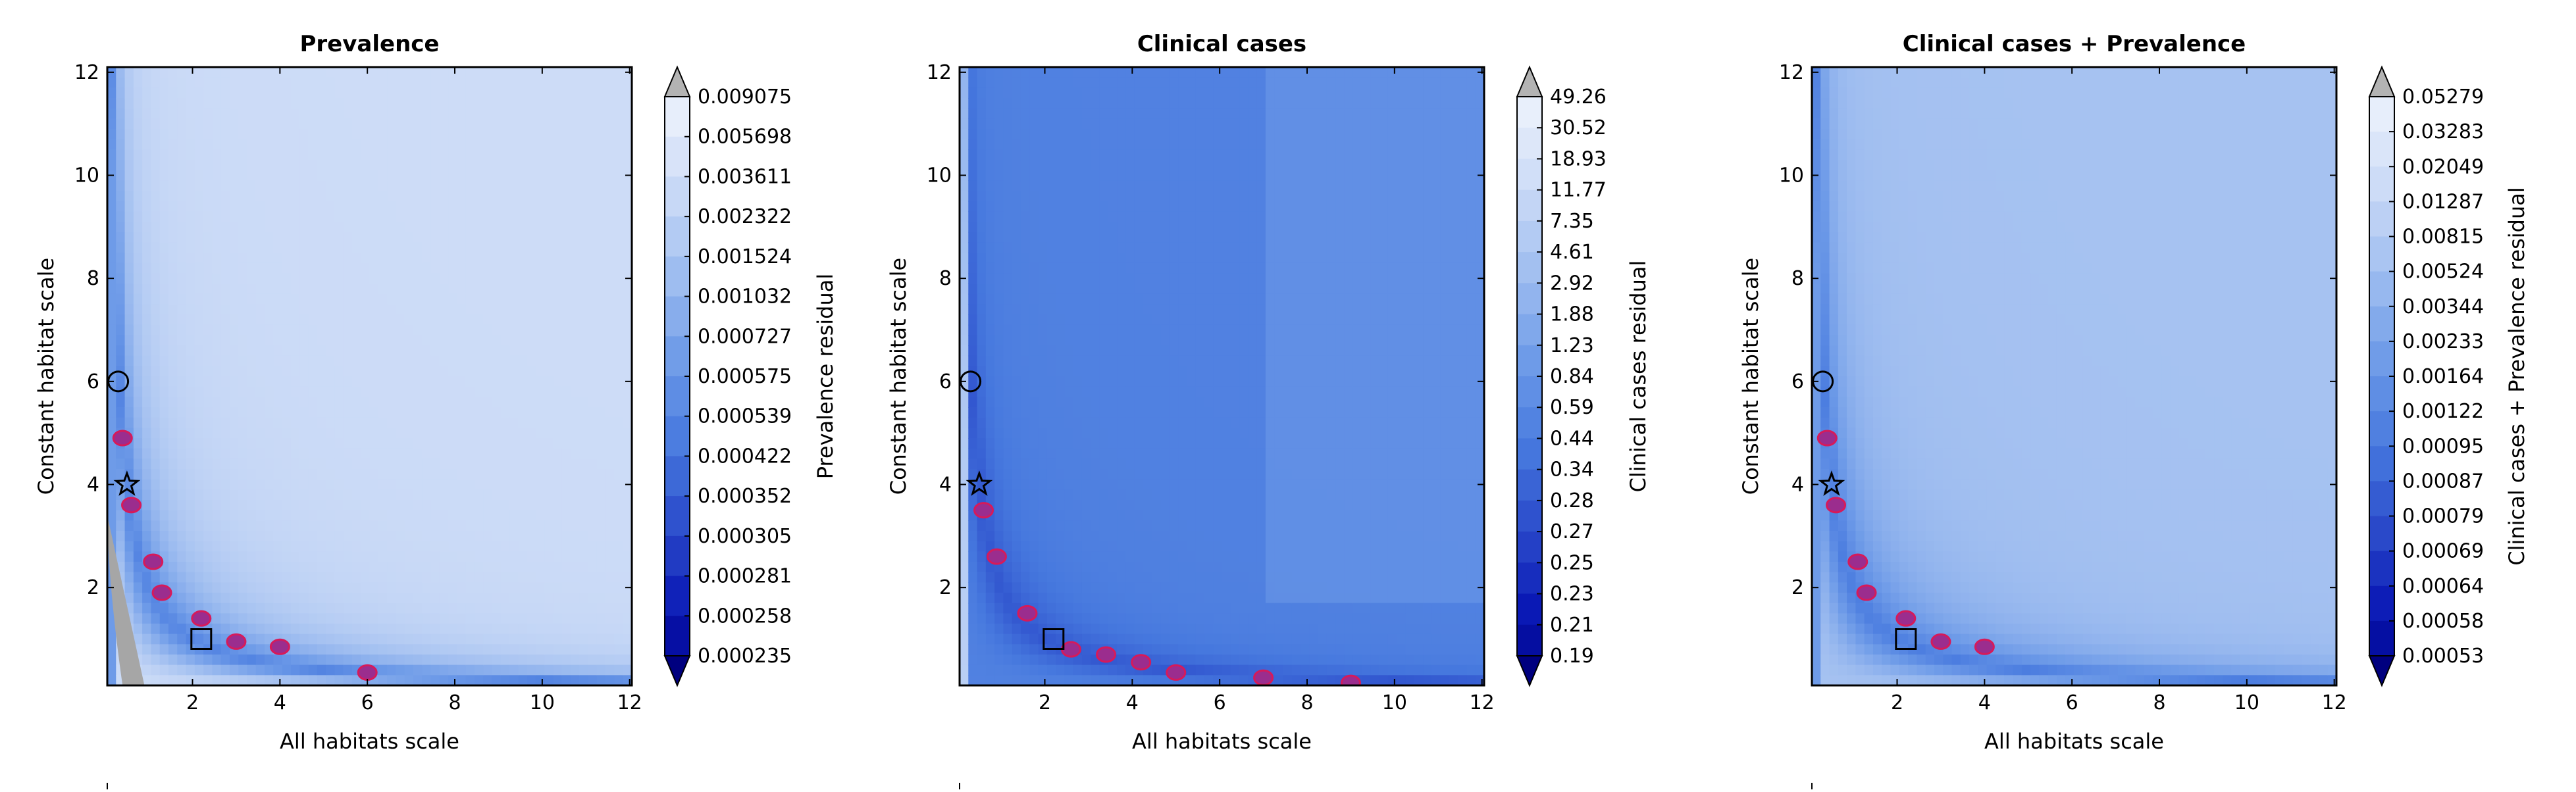  What do you see at coordinates (2072, 702) in the screenshot?
I see `x-tick-label: 6` at bounding box center [2072, 702].